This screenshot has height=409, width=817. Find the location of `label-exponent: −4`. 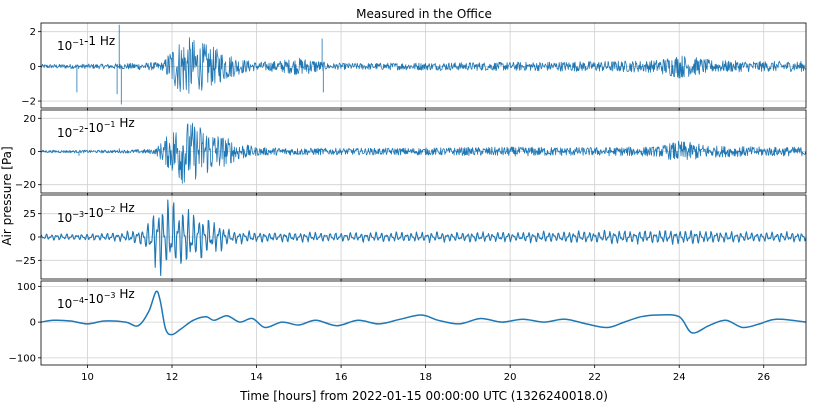

label-exponent: −4 is located at coordinates (78, 300).